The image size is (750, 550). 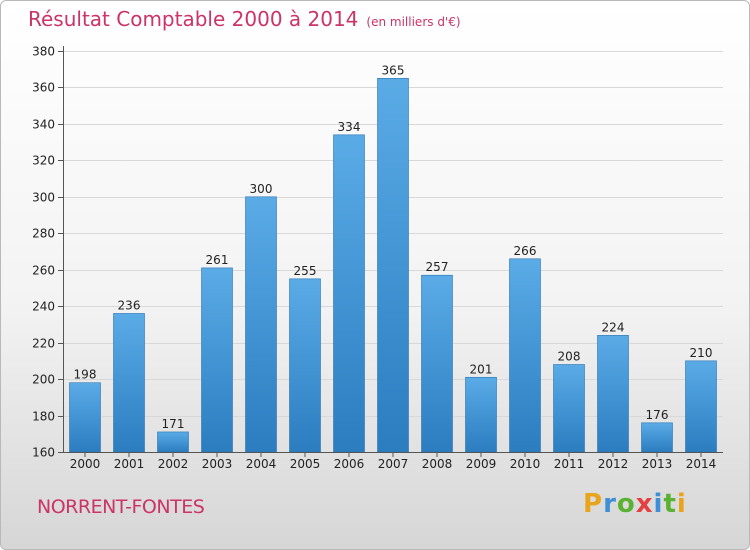 I want to click on value-label-2000: 198, so click(x=85, y=375).